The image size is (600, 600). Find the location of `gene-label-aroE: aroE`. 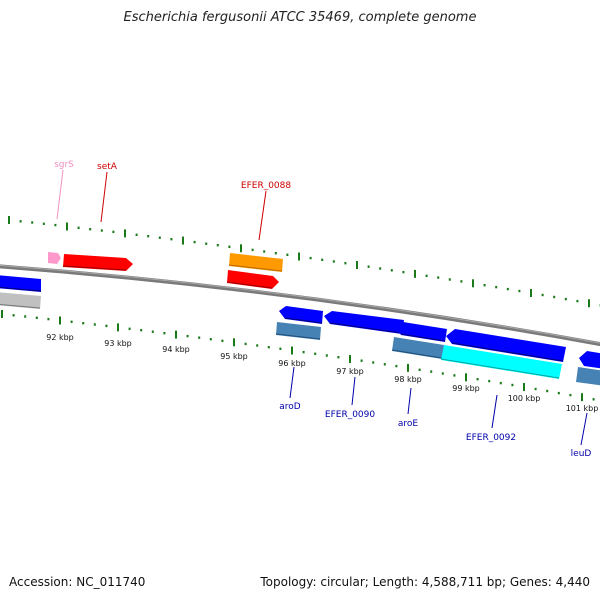

gene-label-aroE: aroE is located at coordinates (408, 424).